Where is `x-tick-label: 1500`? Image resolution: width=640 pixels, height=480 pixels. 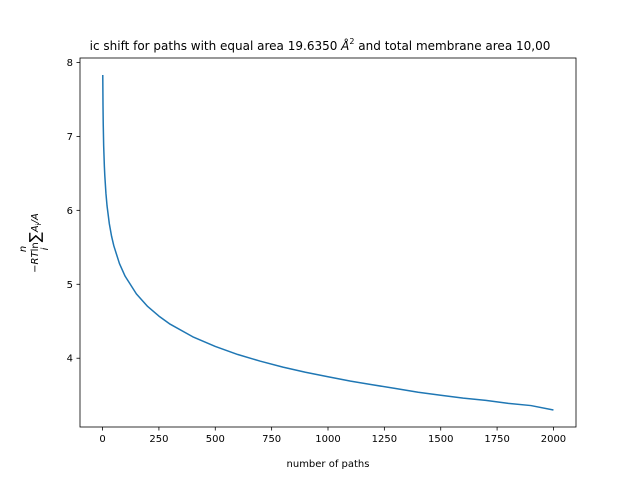 x-tick-label: 1500 is located at coordinates (440, 439).